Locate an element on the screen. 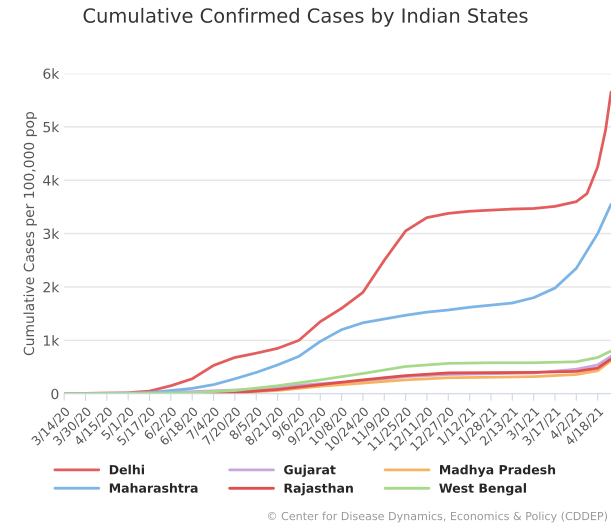  y-tick-label: 6k is located at coordinates (51, 73).